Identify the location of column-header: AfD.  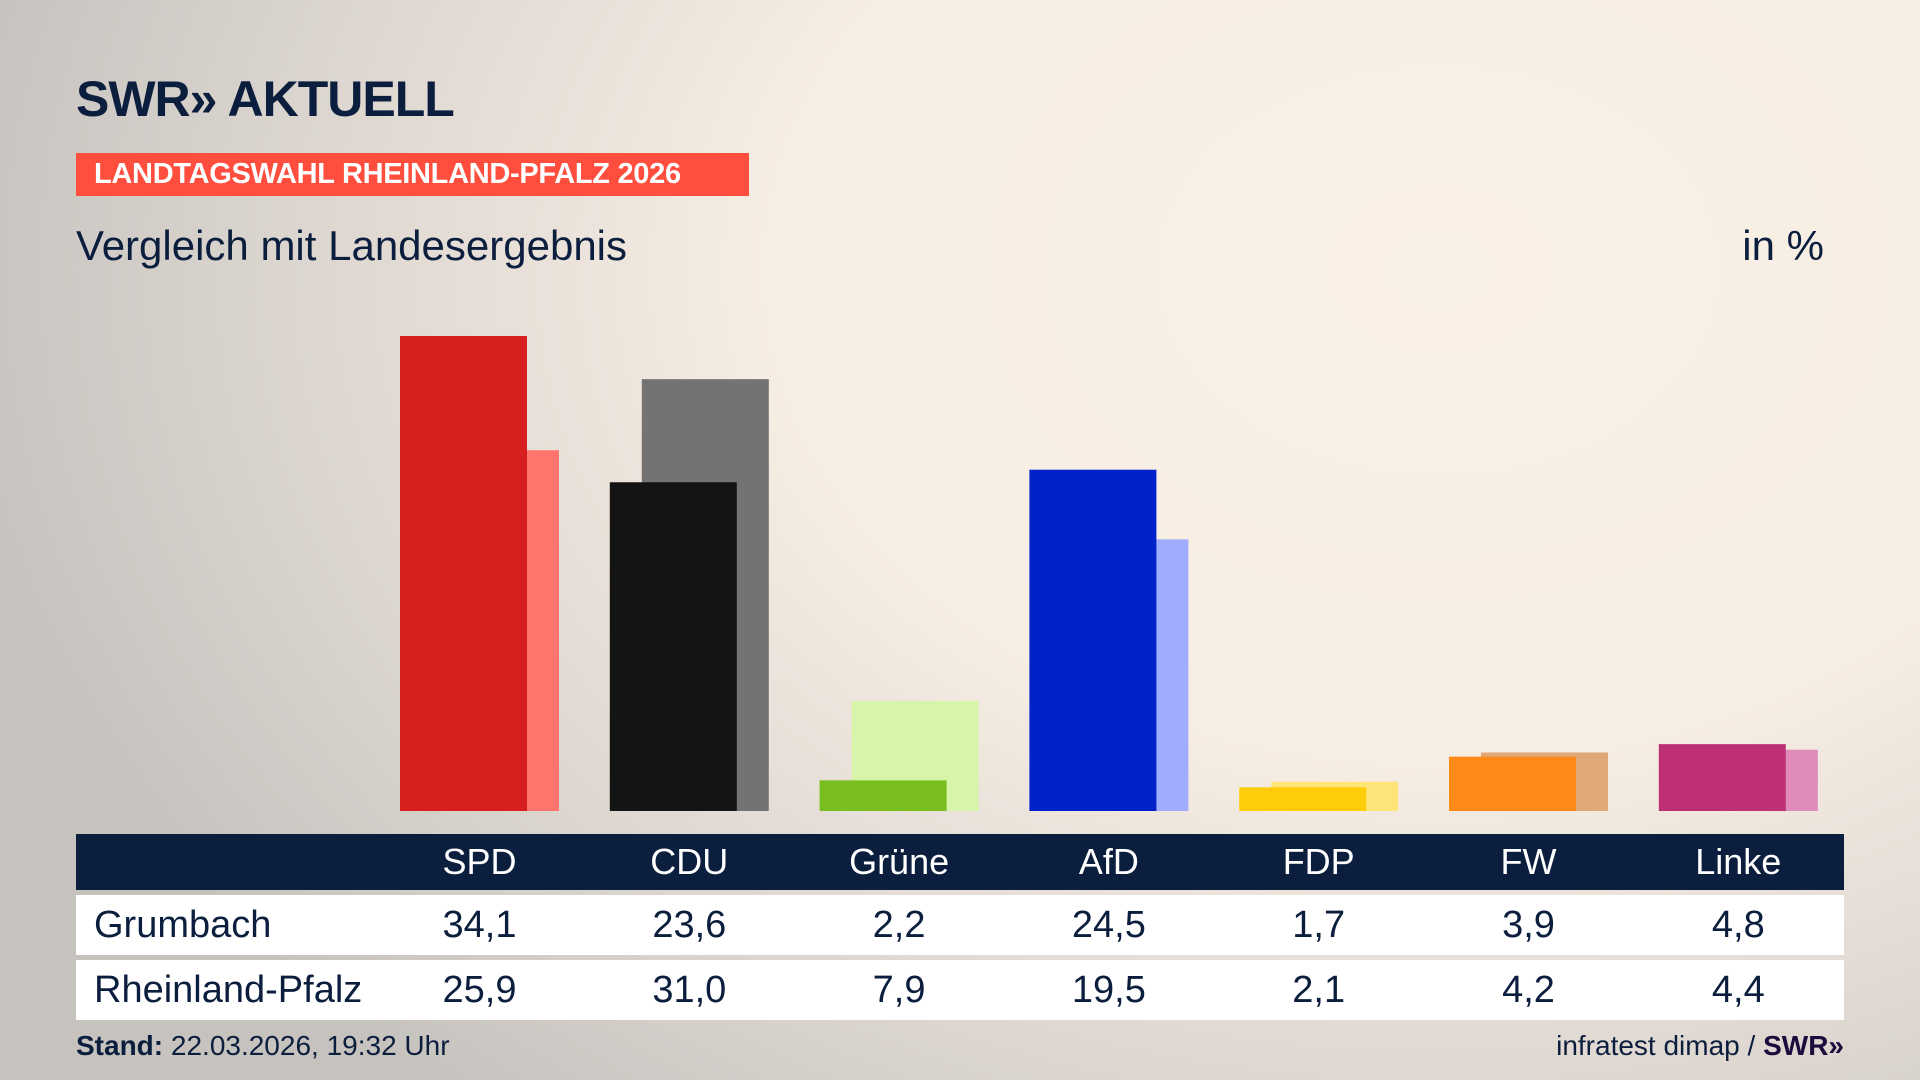
(1108, 861).